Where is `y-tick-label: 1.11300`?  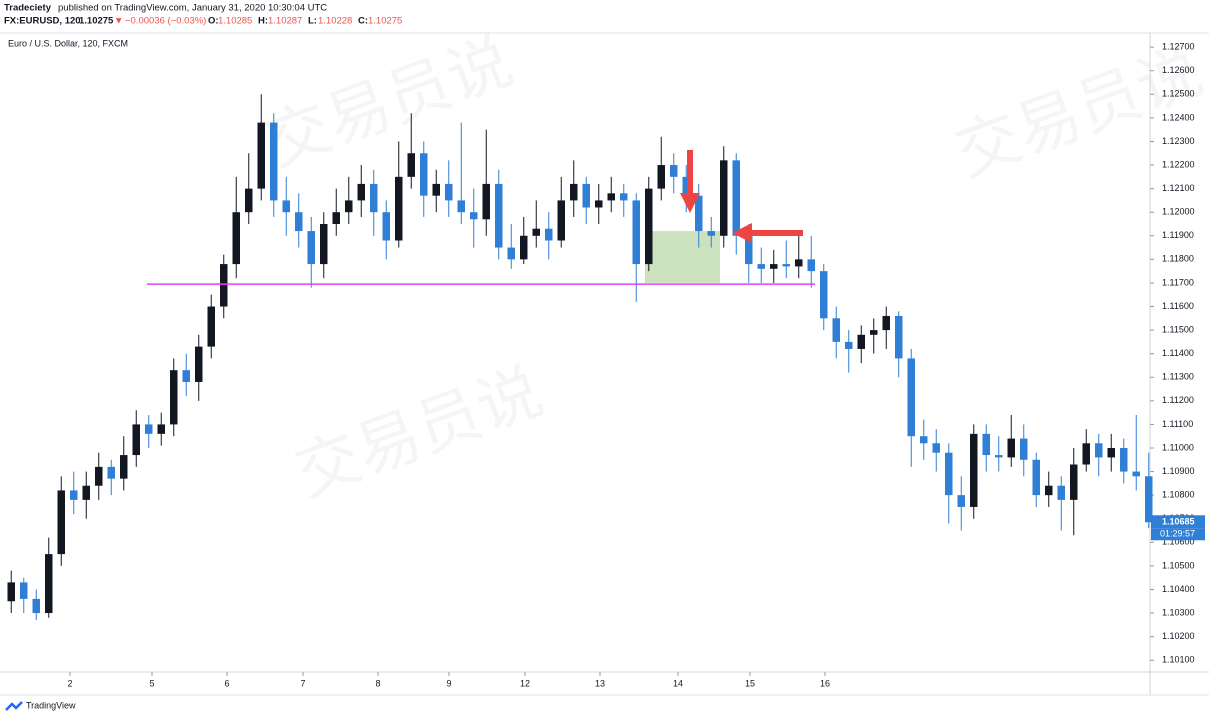 y-tick-label: 1.11300 is located at coordinates (1178, 377).